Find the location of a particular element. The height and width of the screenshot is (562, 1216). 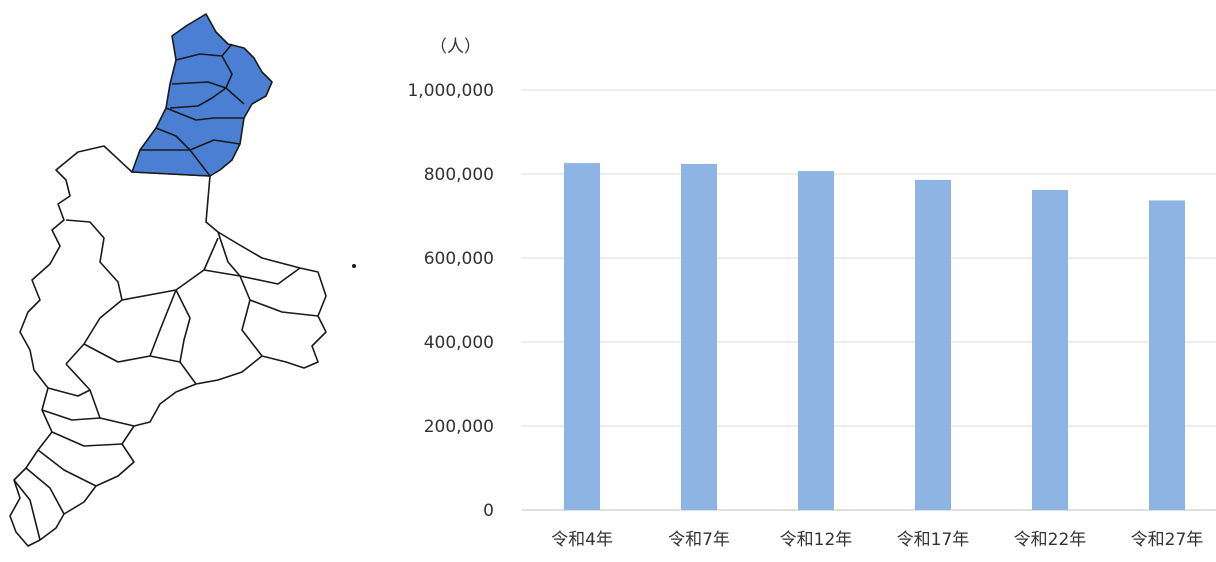

map-island is located at coordinates (354, 266).